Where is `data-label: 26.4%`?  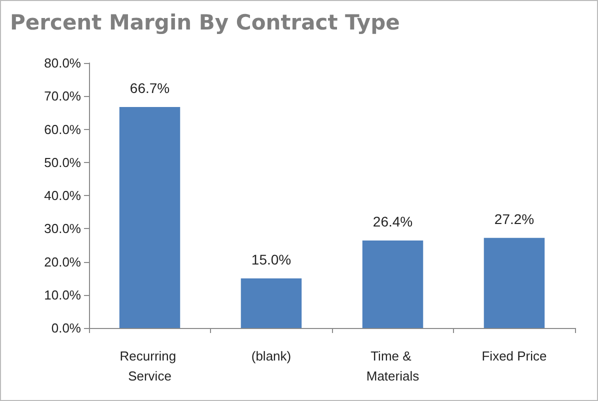 data-label: 26.4% is located at coordinates (392, 222).